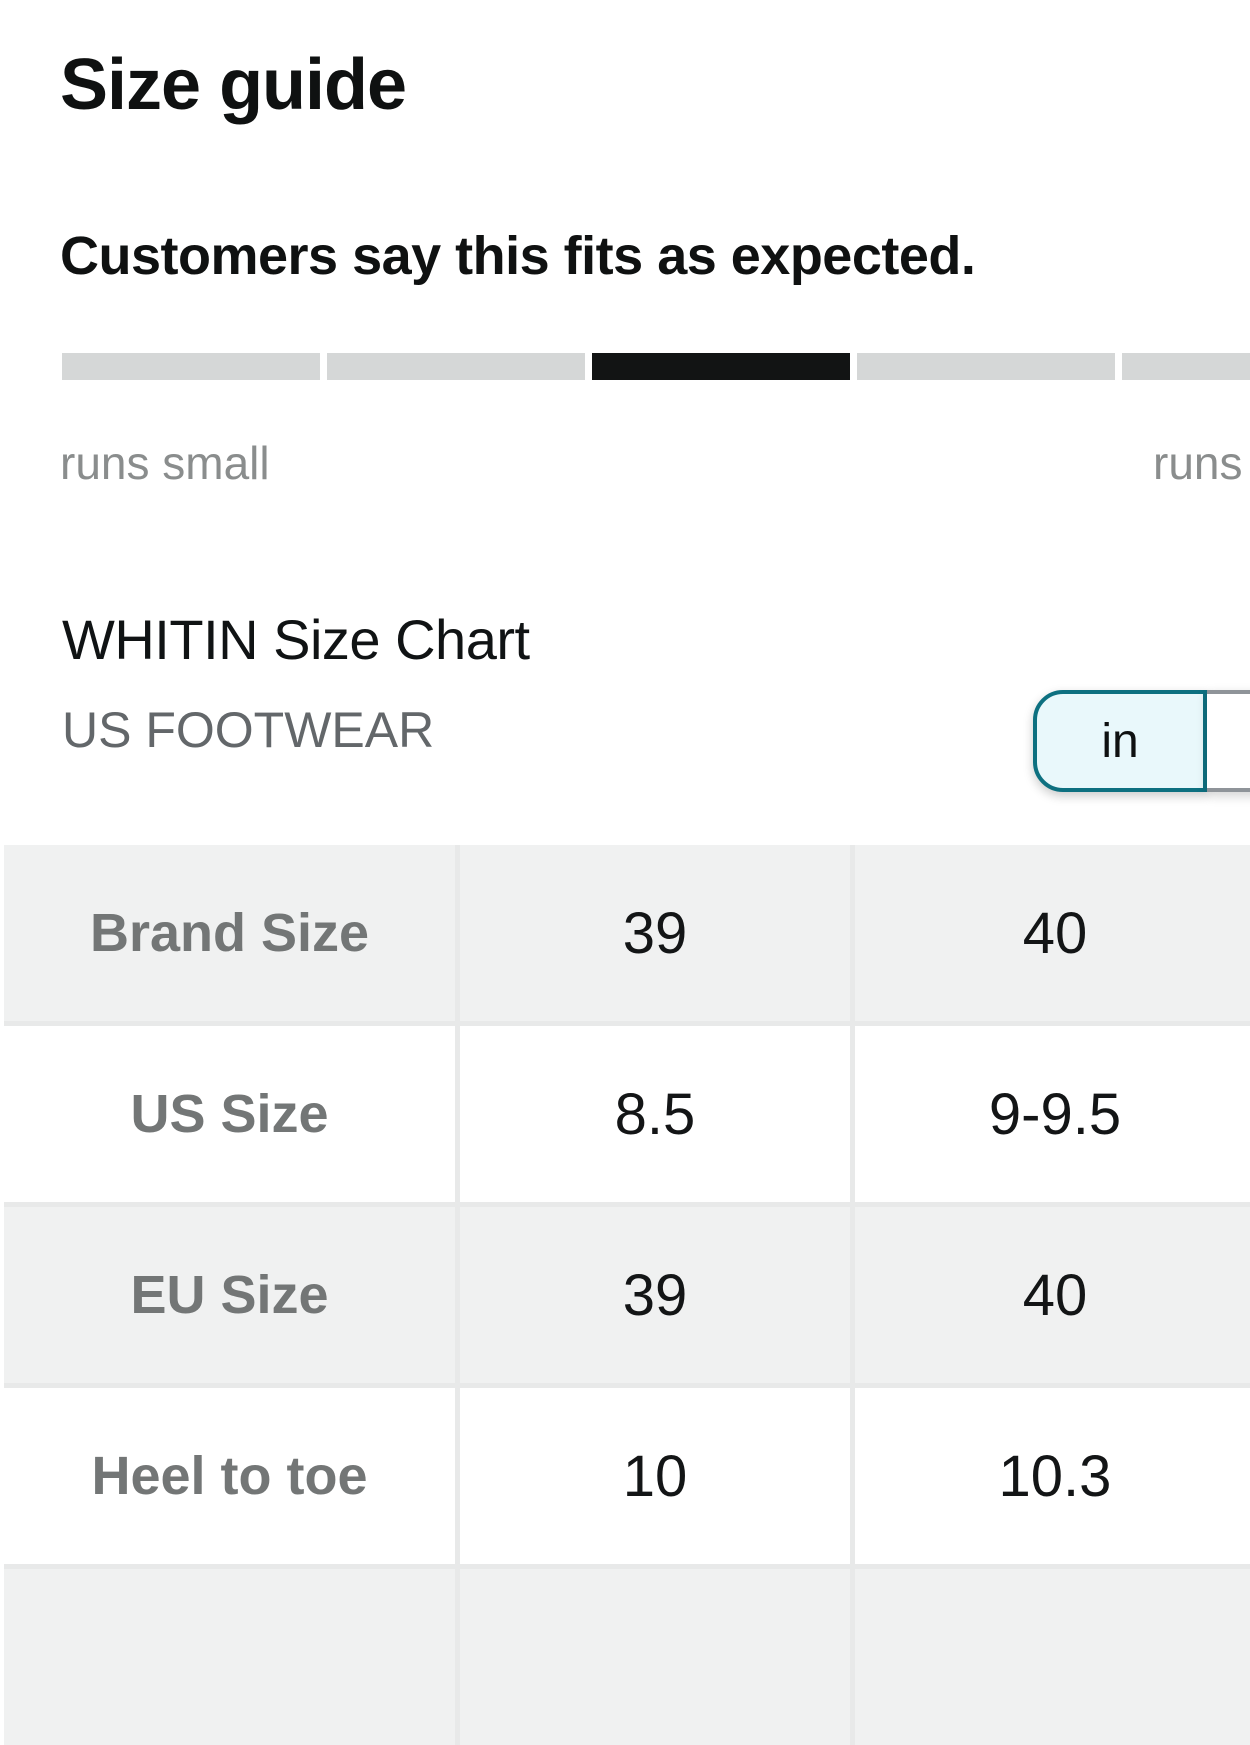  I want to click on table-cell: 10, so click(655, 1476).